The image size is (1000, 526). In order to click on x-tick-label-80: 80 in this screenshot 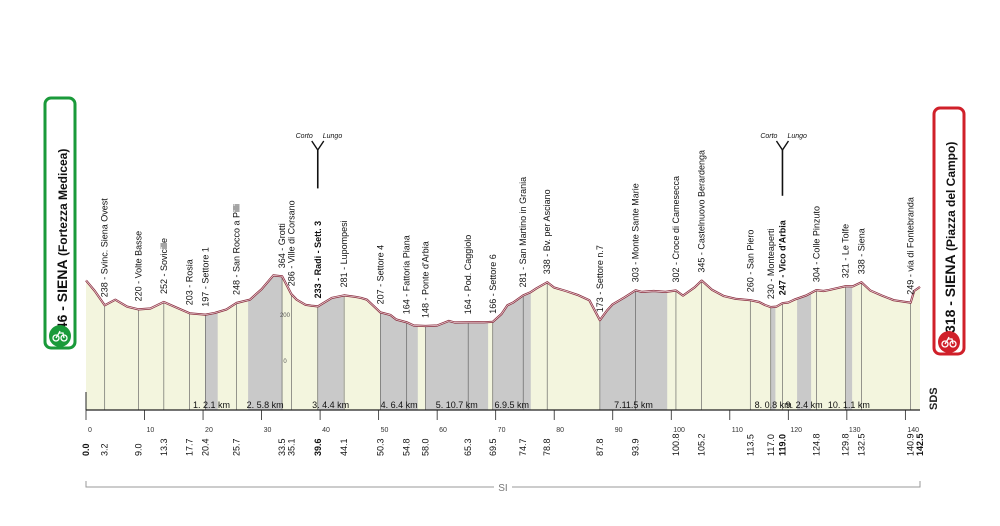, I will do `click(560, 430)`.